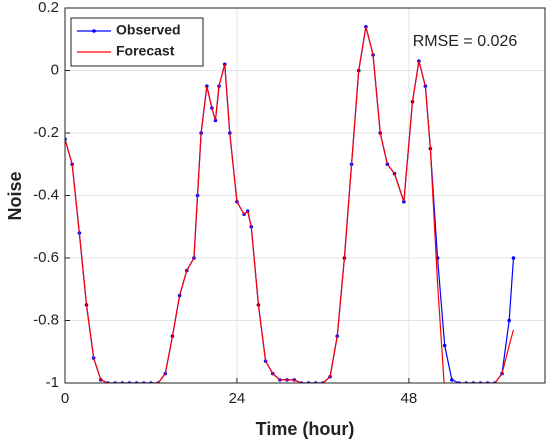 The image size is (550, 443). I want to click on legend-label: Forecast, so click(145, 51).